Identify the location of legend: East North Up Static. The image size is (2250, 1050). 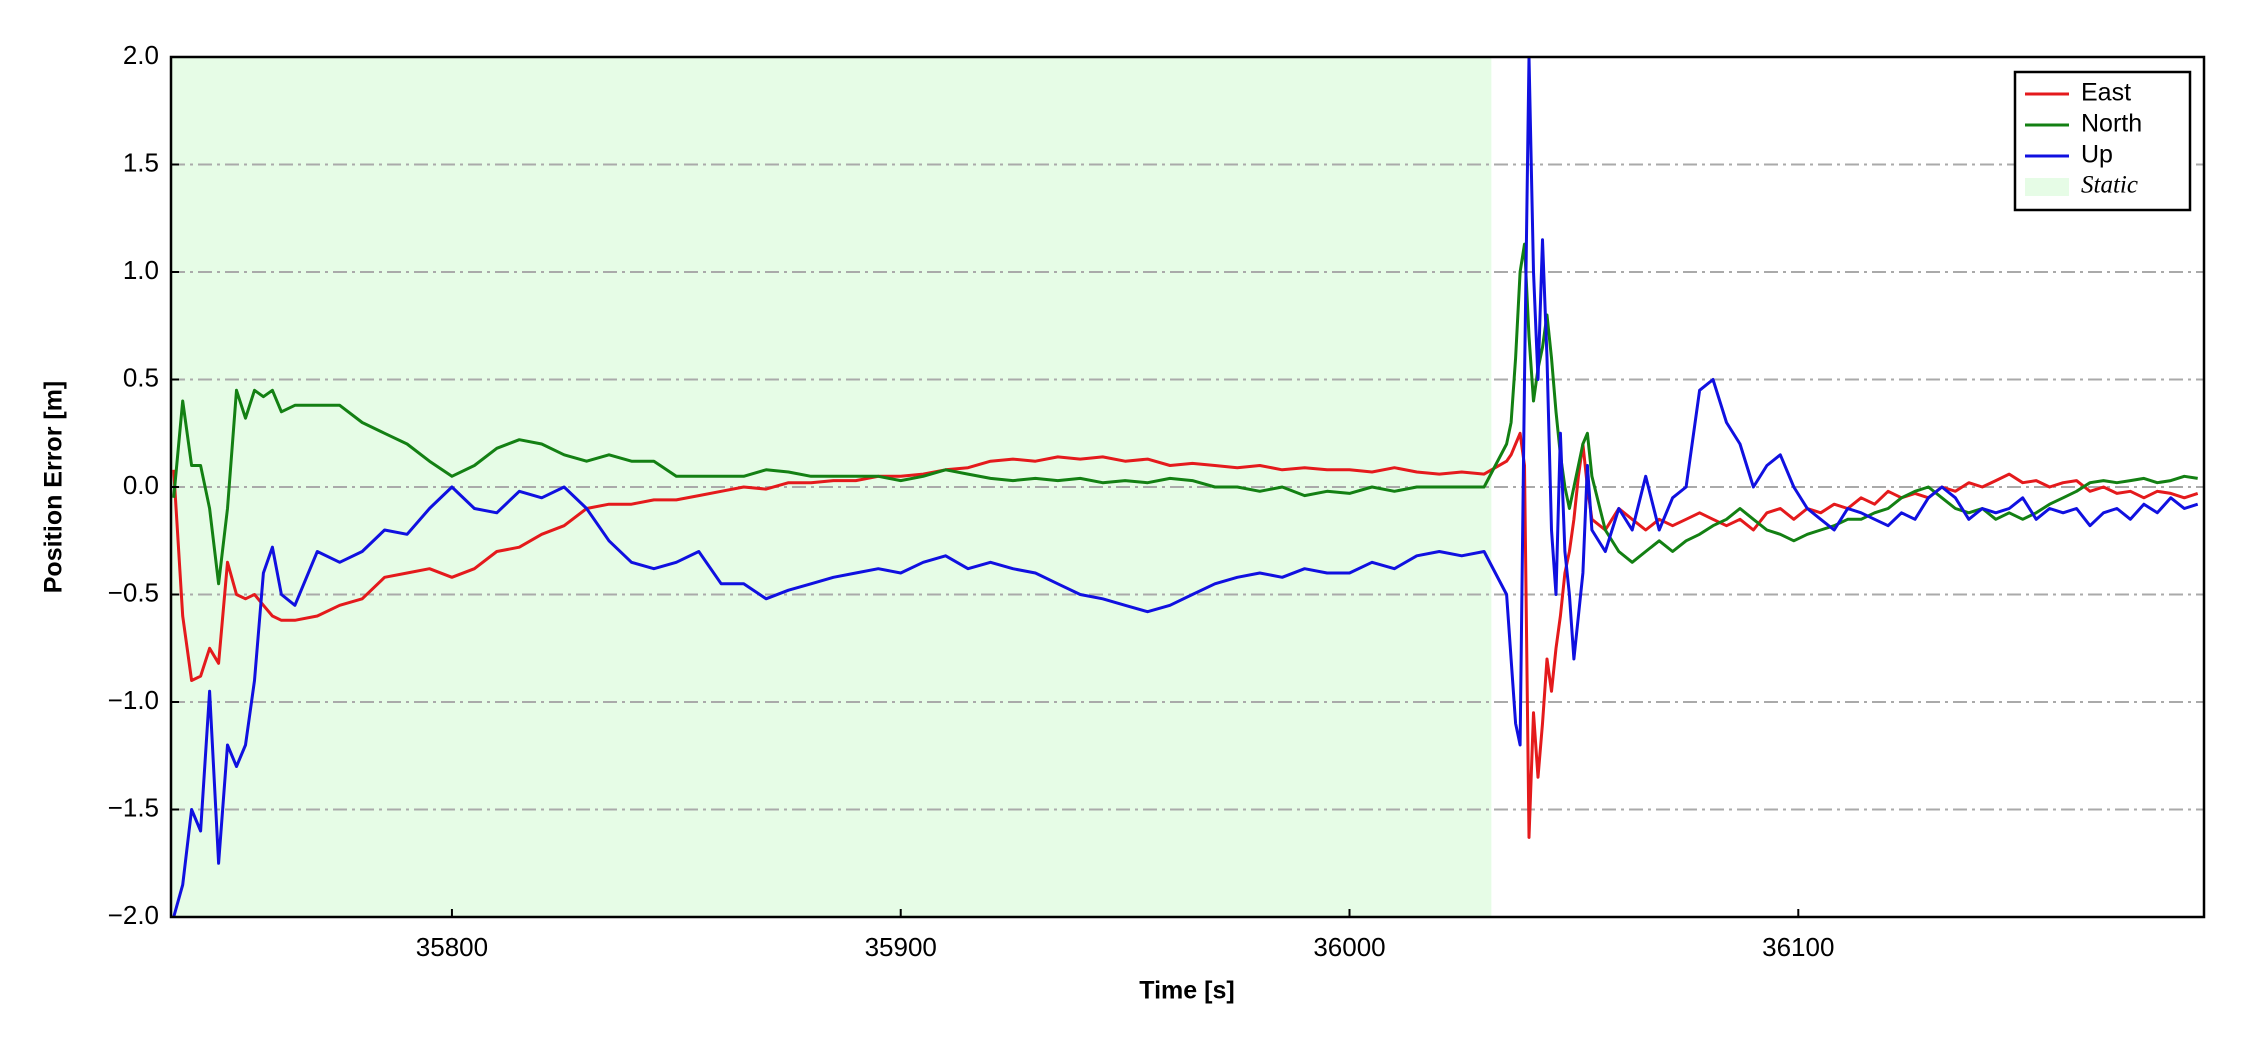
(2102, 141).